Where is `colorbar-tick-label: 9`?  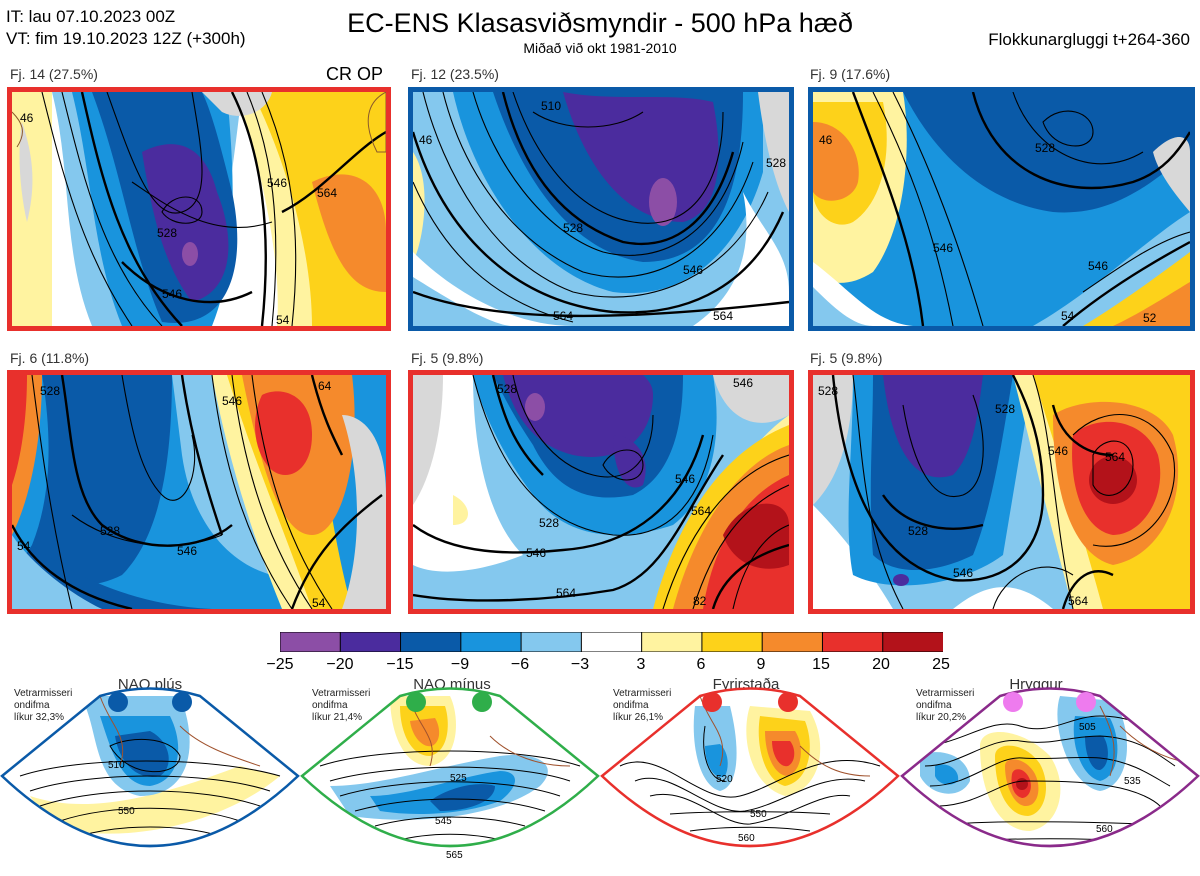
colorbar-tick-label: 9 is located at coordinates (761, 664).